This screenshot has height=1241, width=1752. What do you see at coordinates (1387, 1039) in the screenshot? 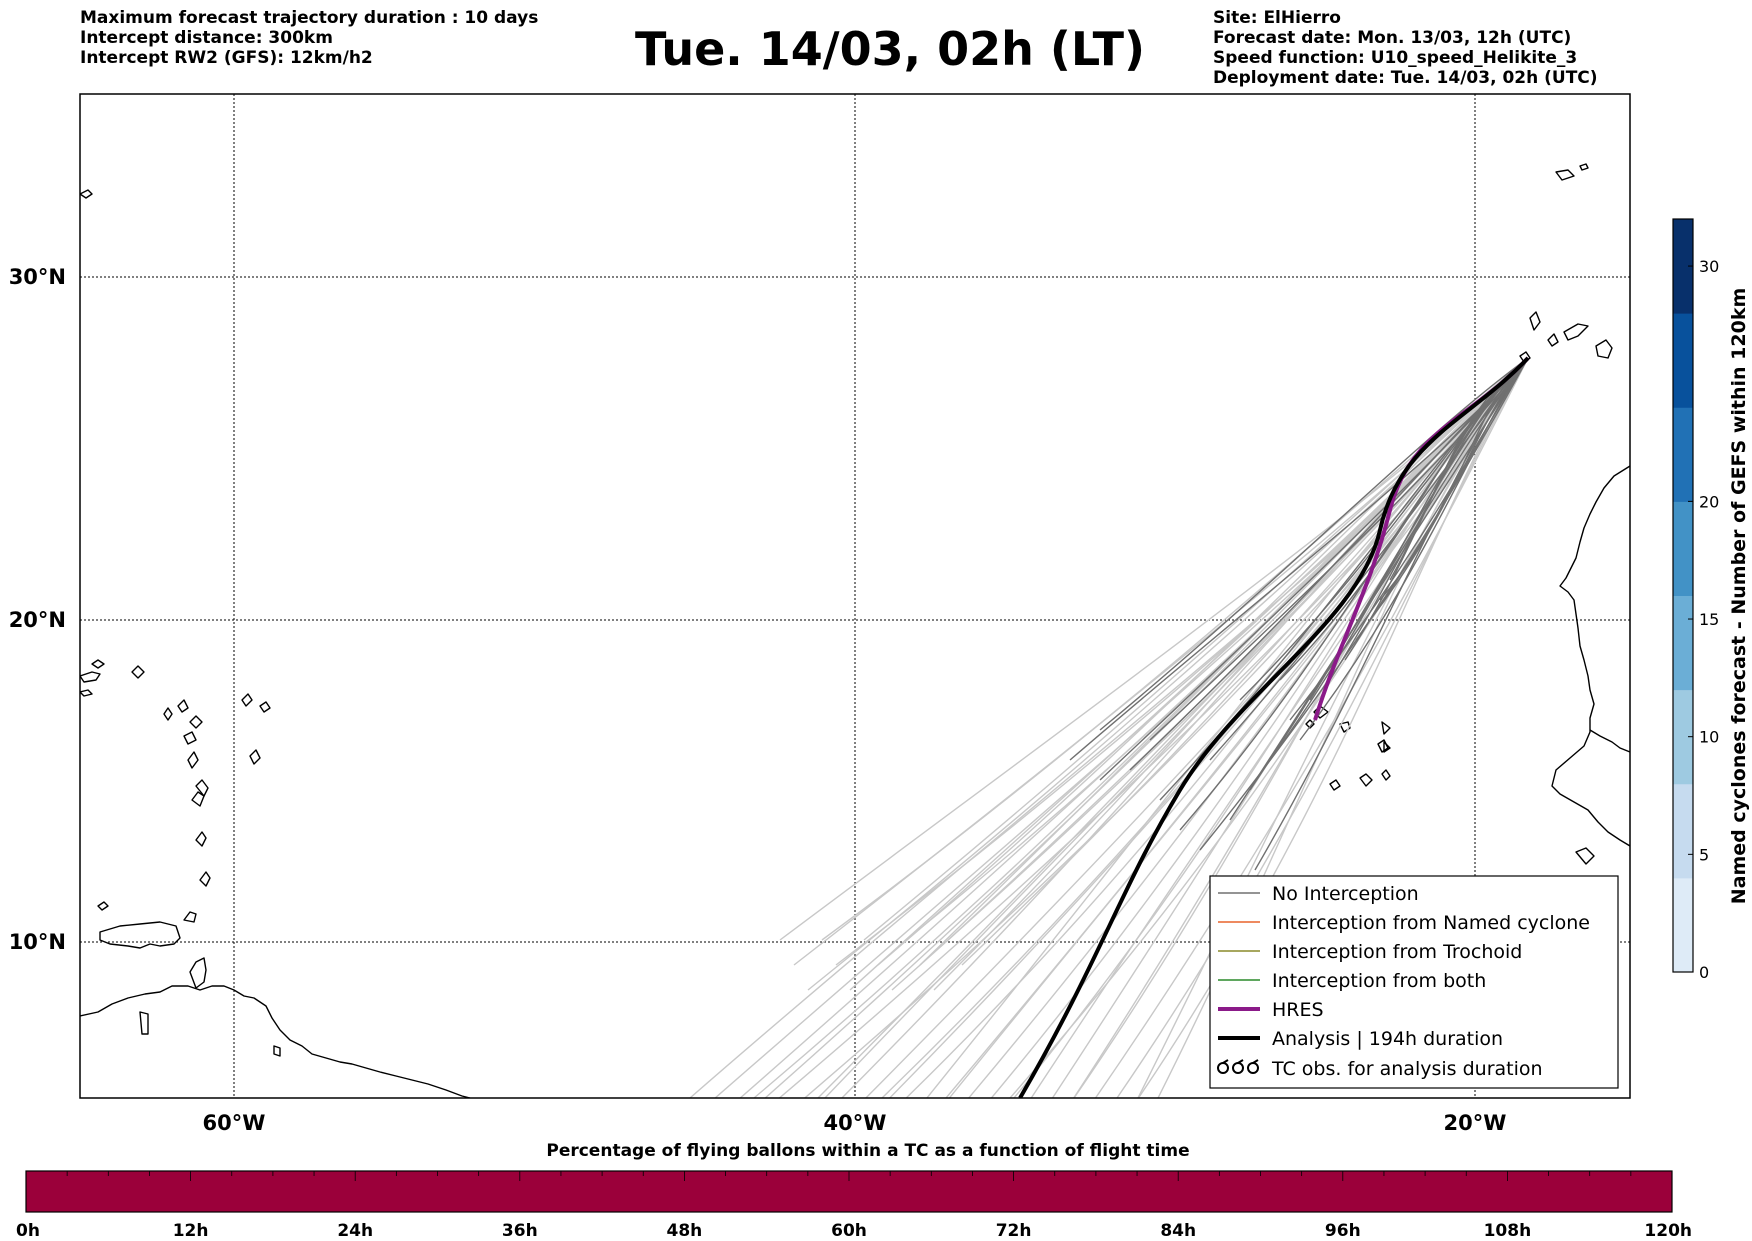
I see `legend-label-analysis: Analysis | 194h duration` at bounding box center [1387, 1039].